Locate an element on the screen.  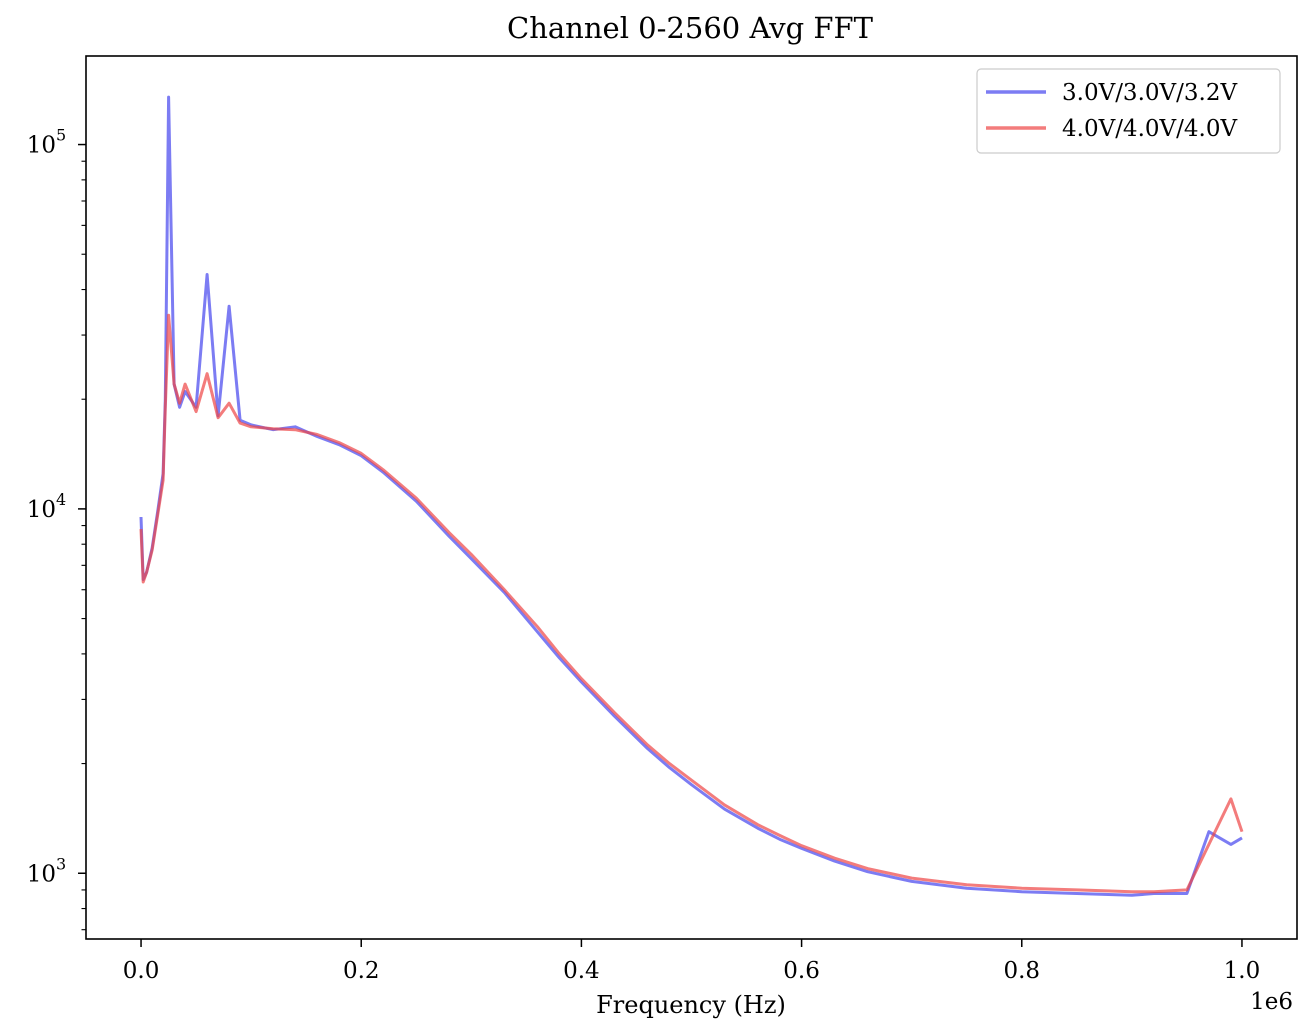
x-tick-label: 0.0 is located at coordinates (141, 971).